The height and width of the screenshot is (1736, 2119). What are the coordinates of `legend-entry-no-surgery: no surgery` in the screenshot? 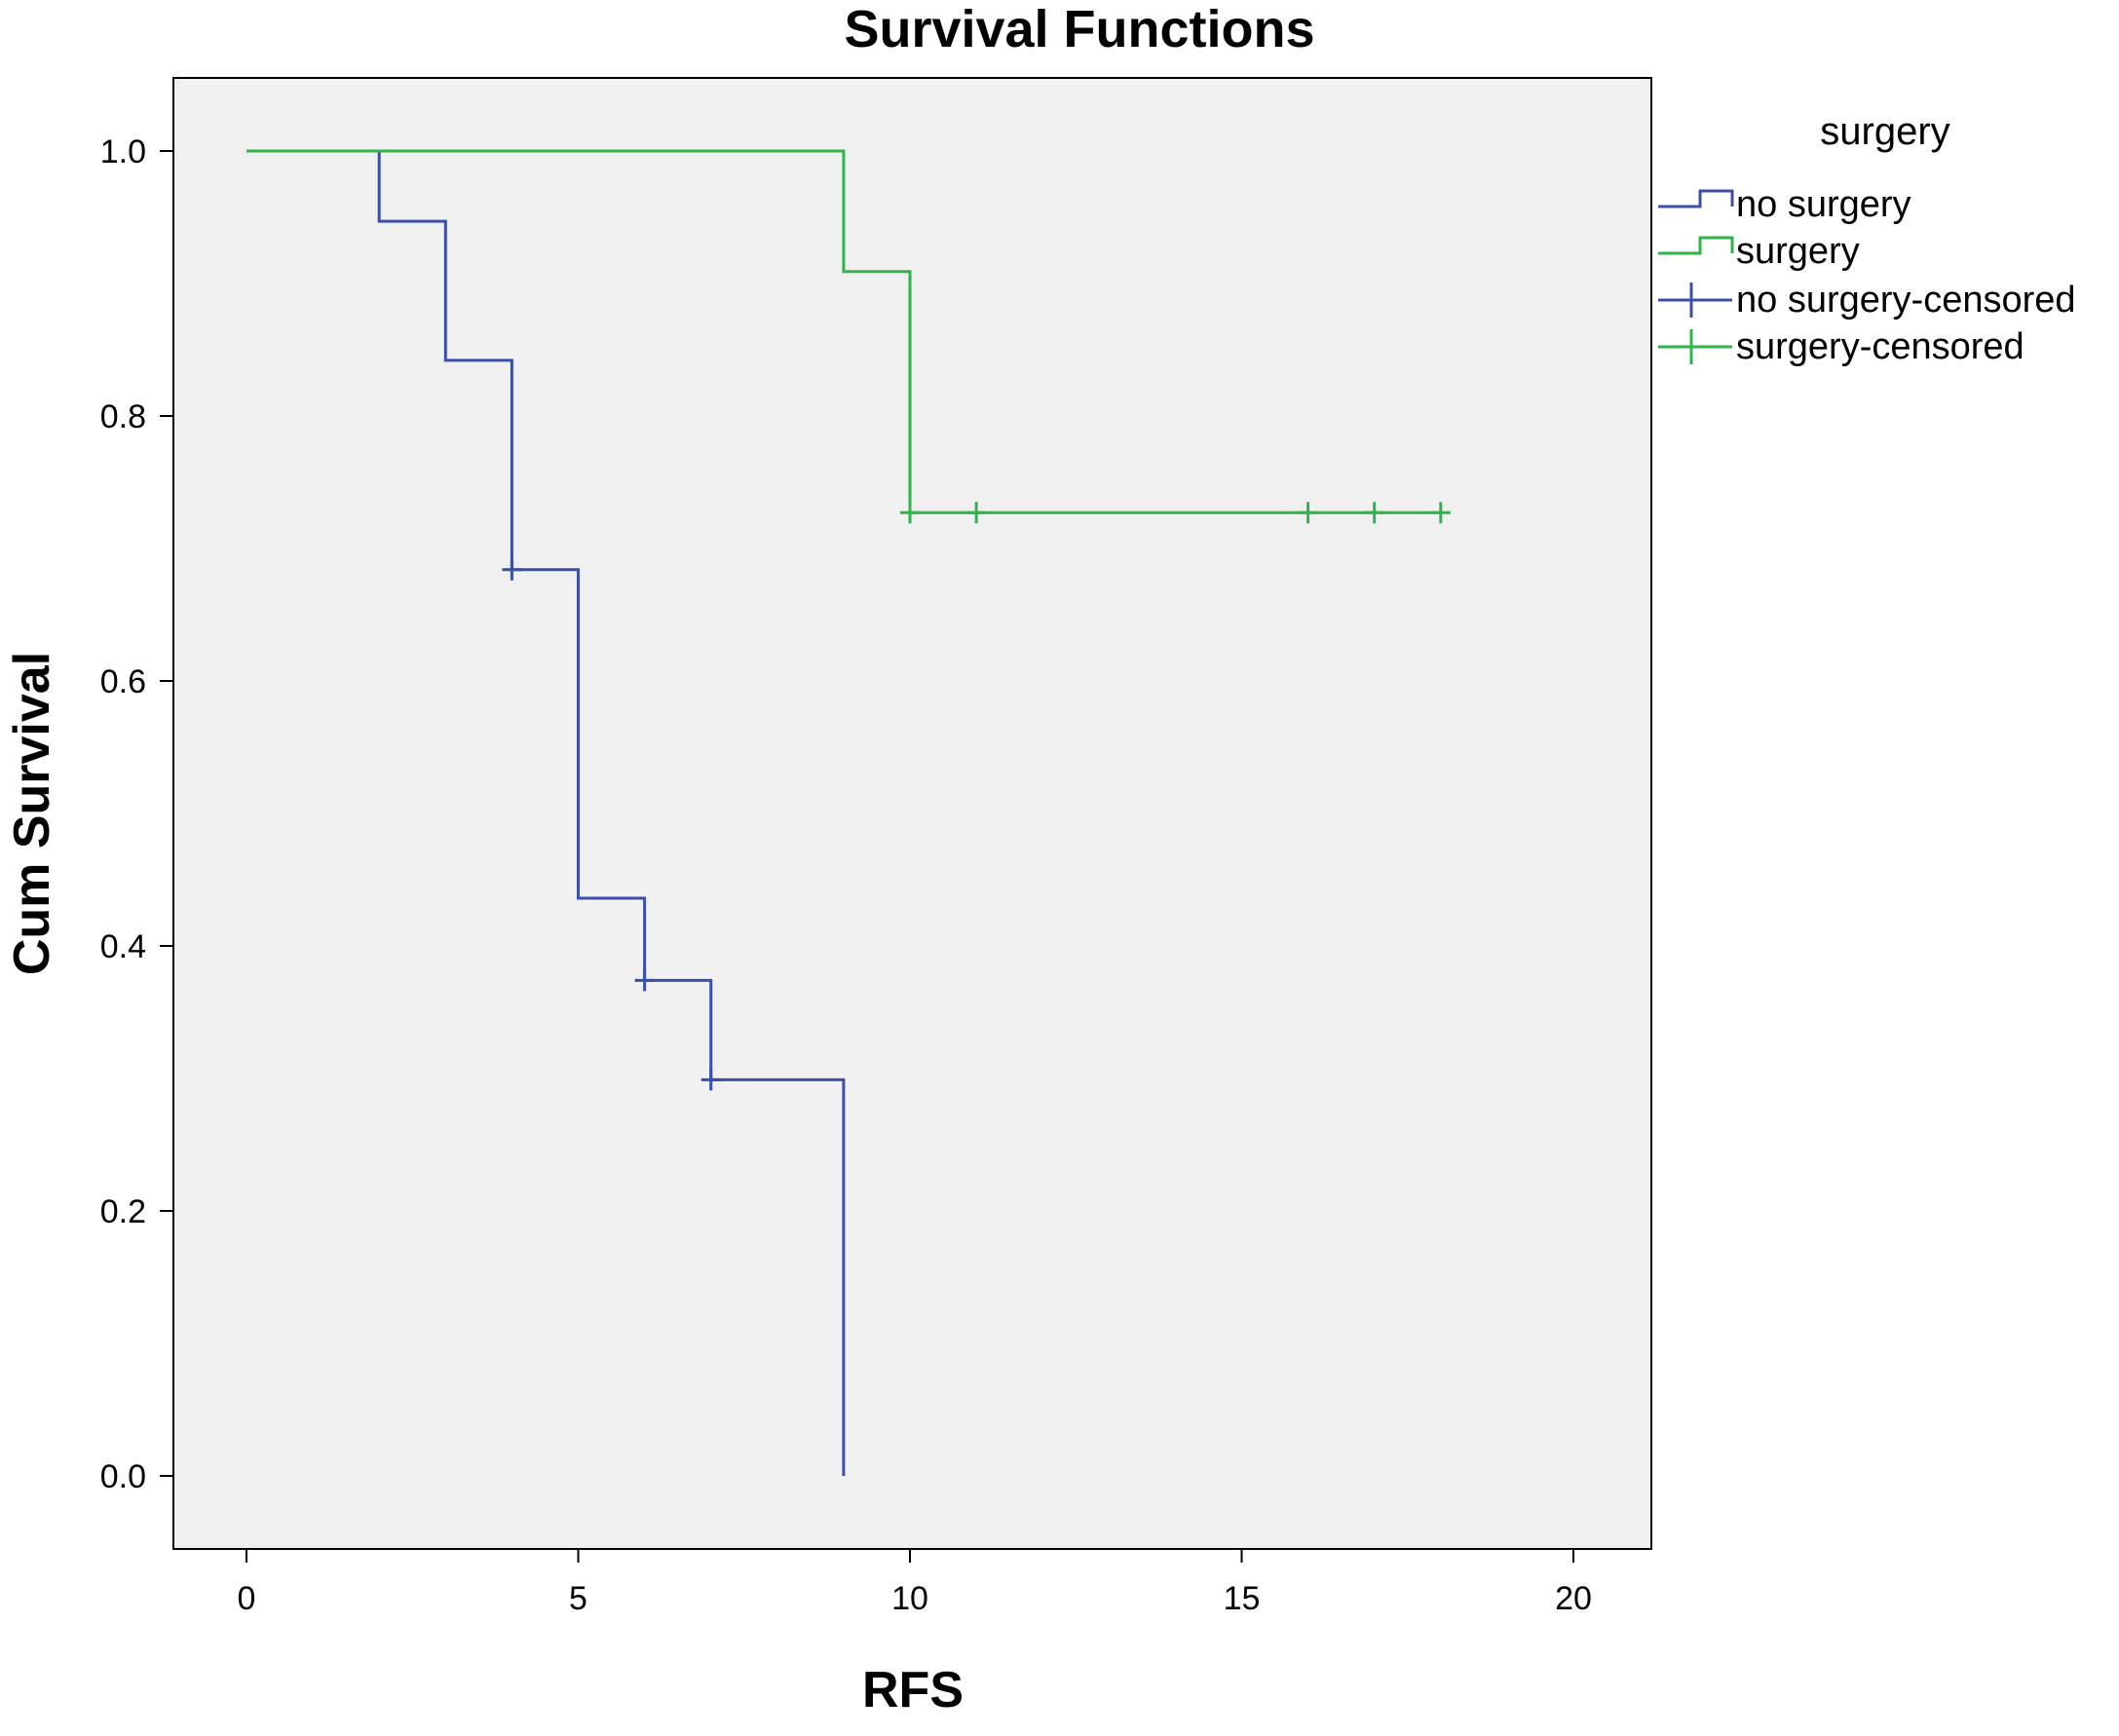 It's located at (1785, 204).